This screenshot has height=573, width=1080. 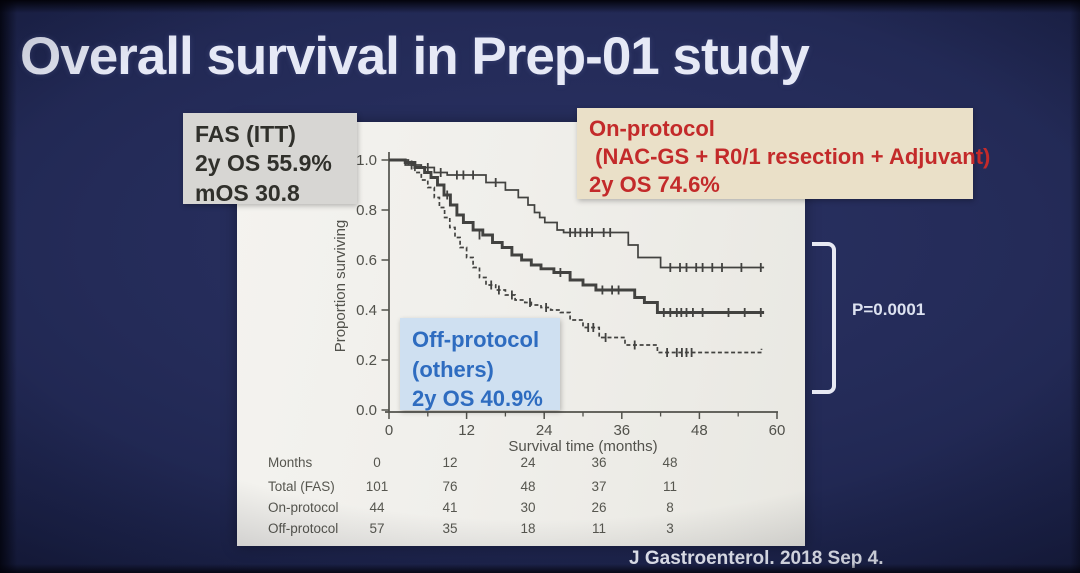 I want to click on annotation-line: (others), so click(x=453, y=369).